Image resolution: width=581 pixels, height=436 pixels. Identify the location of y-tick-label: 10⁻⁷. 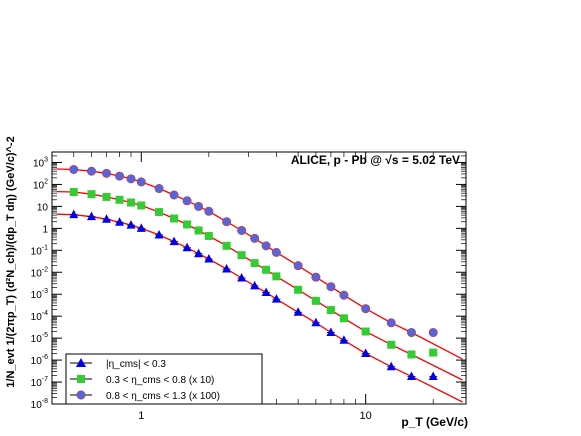
(39, 382).